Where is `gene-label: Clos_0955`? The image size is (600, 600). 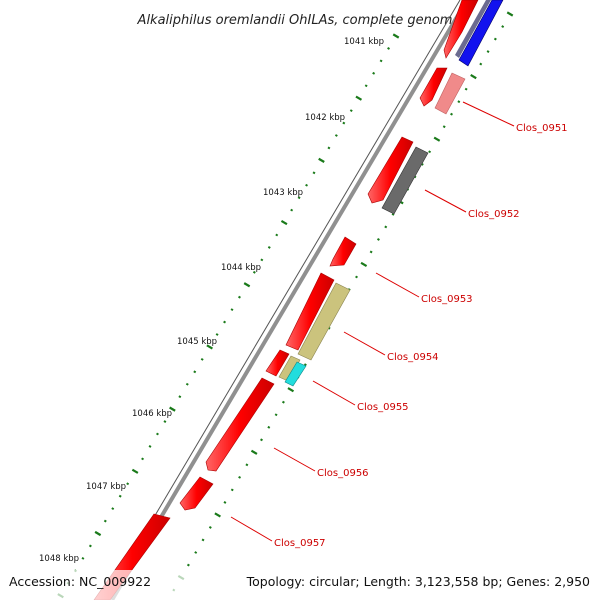
gene-label: Clos_0955 is located at coordinates (383, 407).